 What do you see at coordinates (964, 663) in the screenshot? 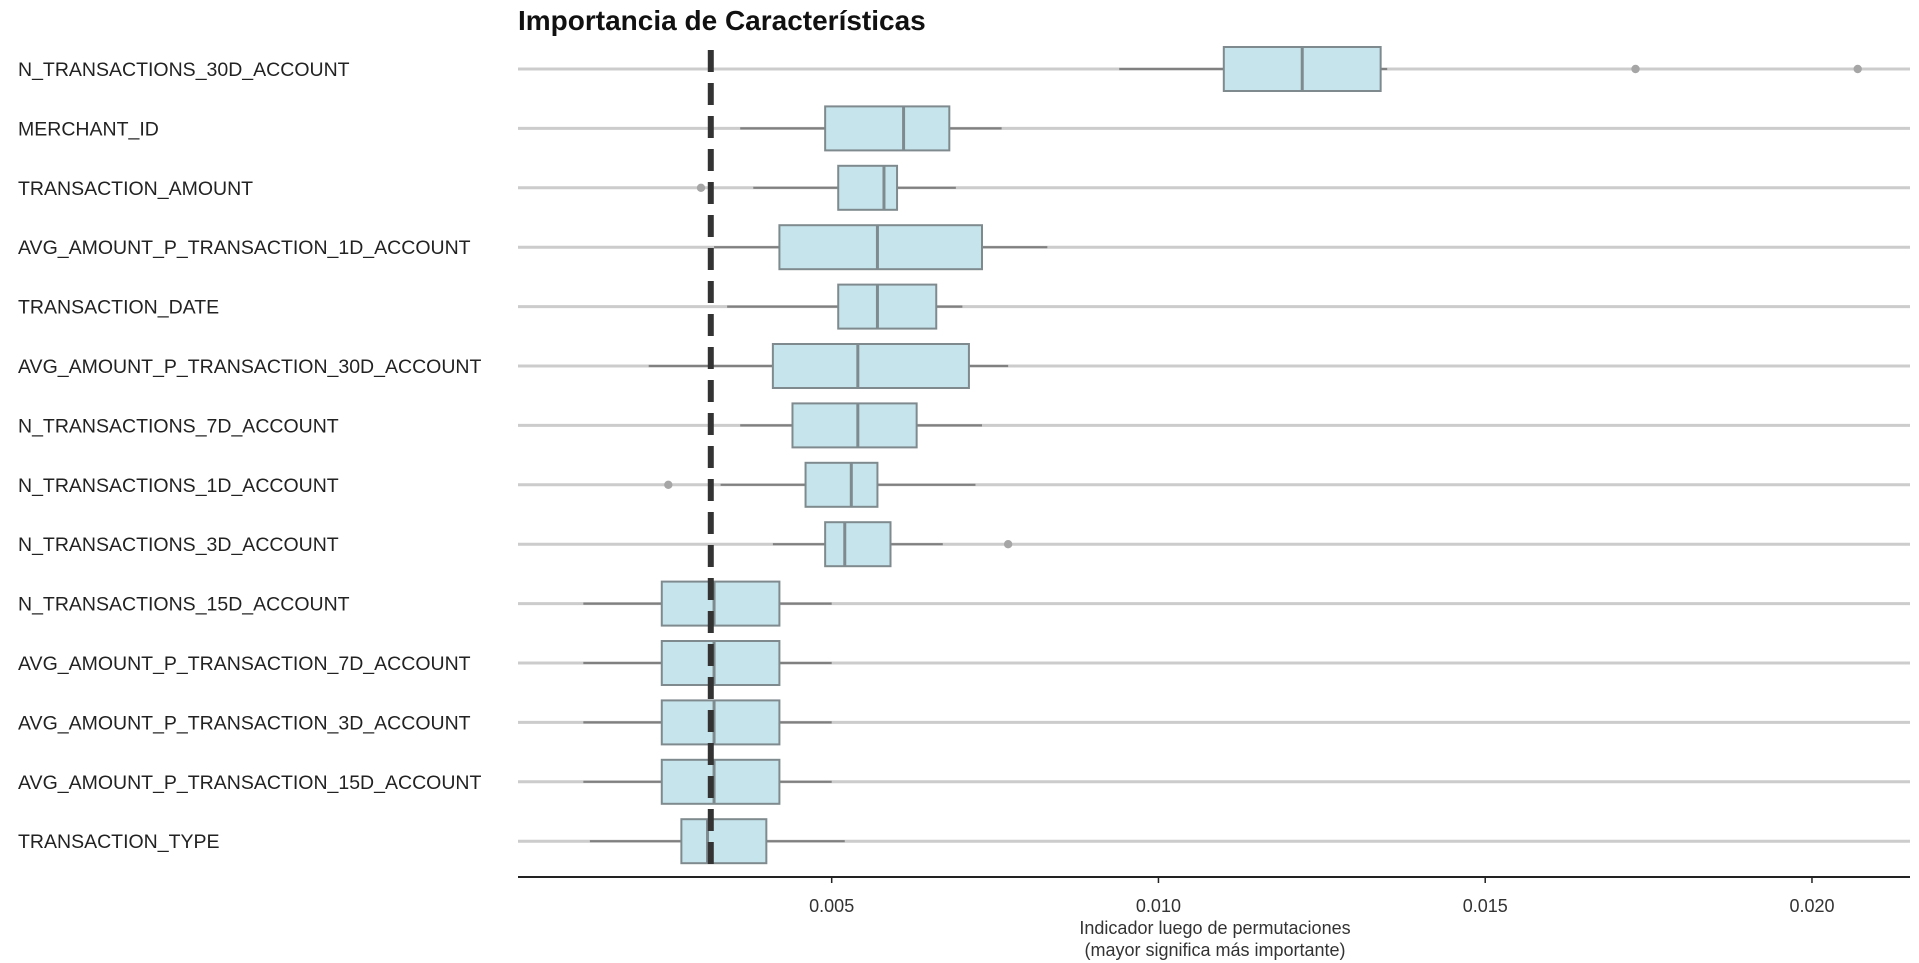
I see `box-row: AVG_AMOUNT_P_TRANSACTION_7D_ACCOUNT` at bounding box center [964, 663].